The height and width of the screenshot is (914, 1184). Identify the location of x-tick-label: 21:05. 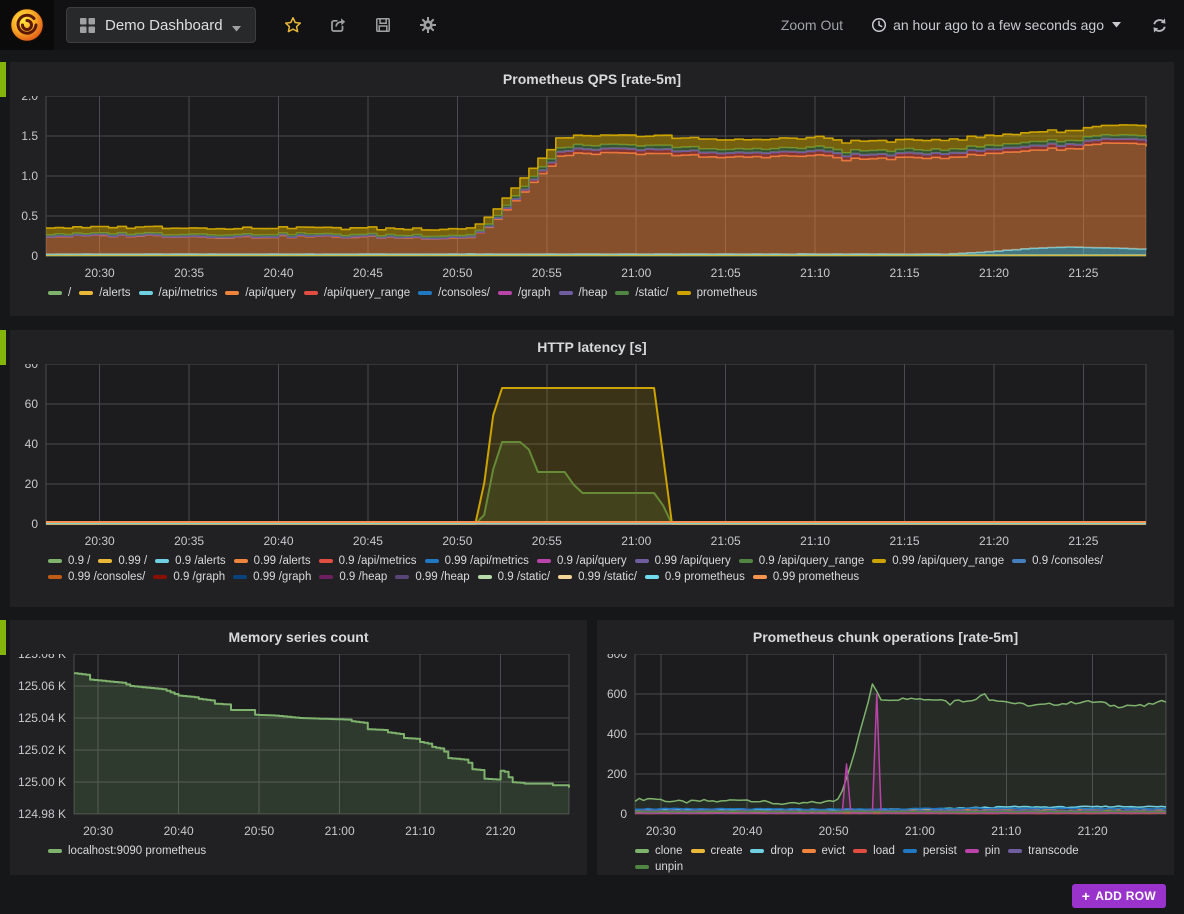
(726, 541).